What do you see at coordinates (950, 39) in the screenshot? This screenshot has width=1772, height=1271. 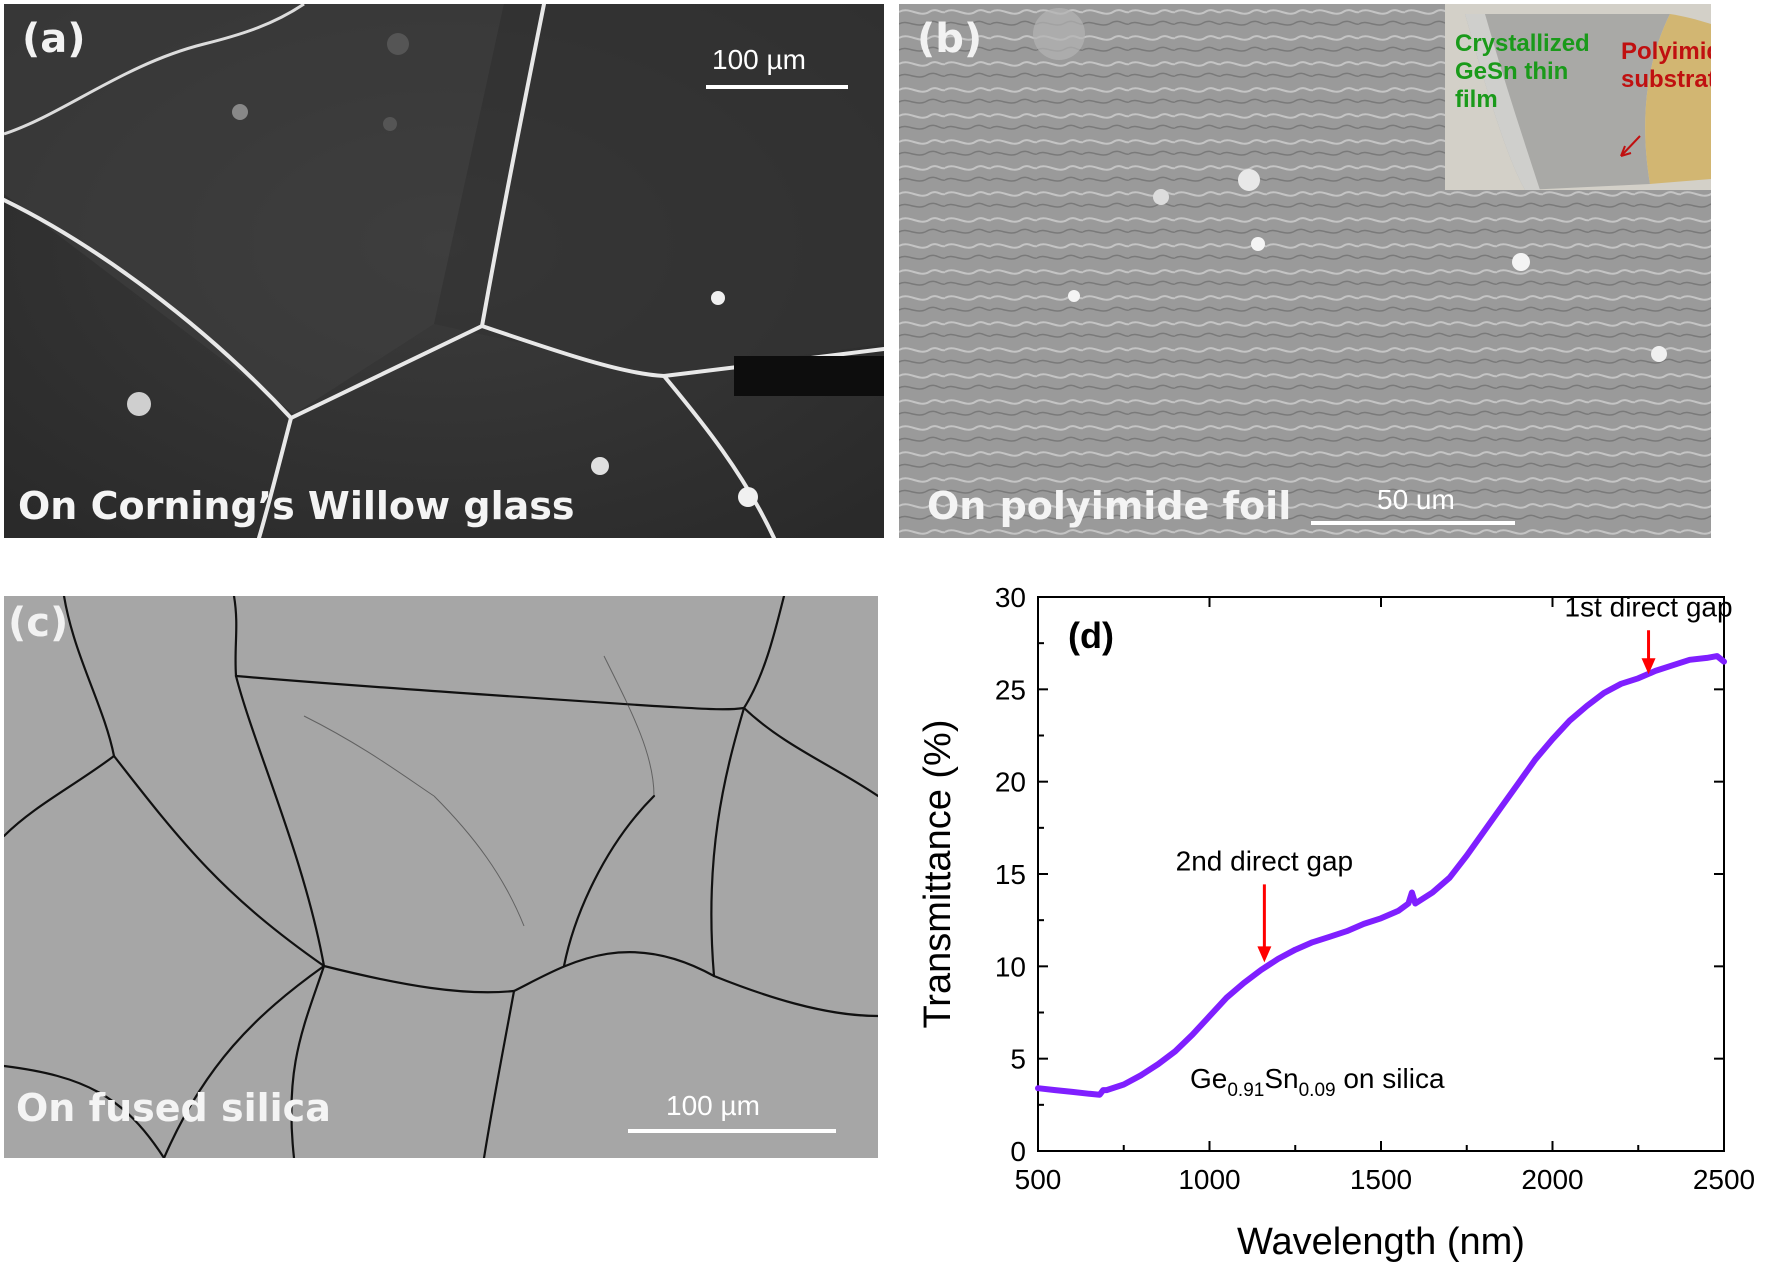 I see `panel-b-label: (b)` at bounding box center [950, 39].